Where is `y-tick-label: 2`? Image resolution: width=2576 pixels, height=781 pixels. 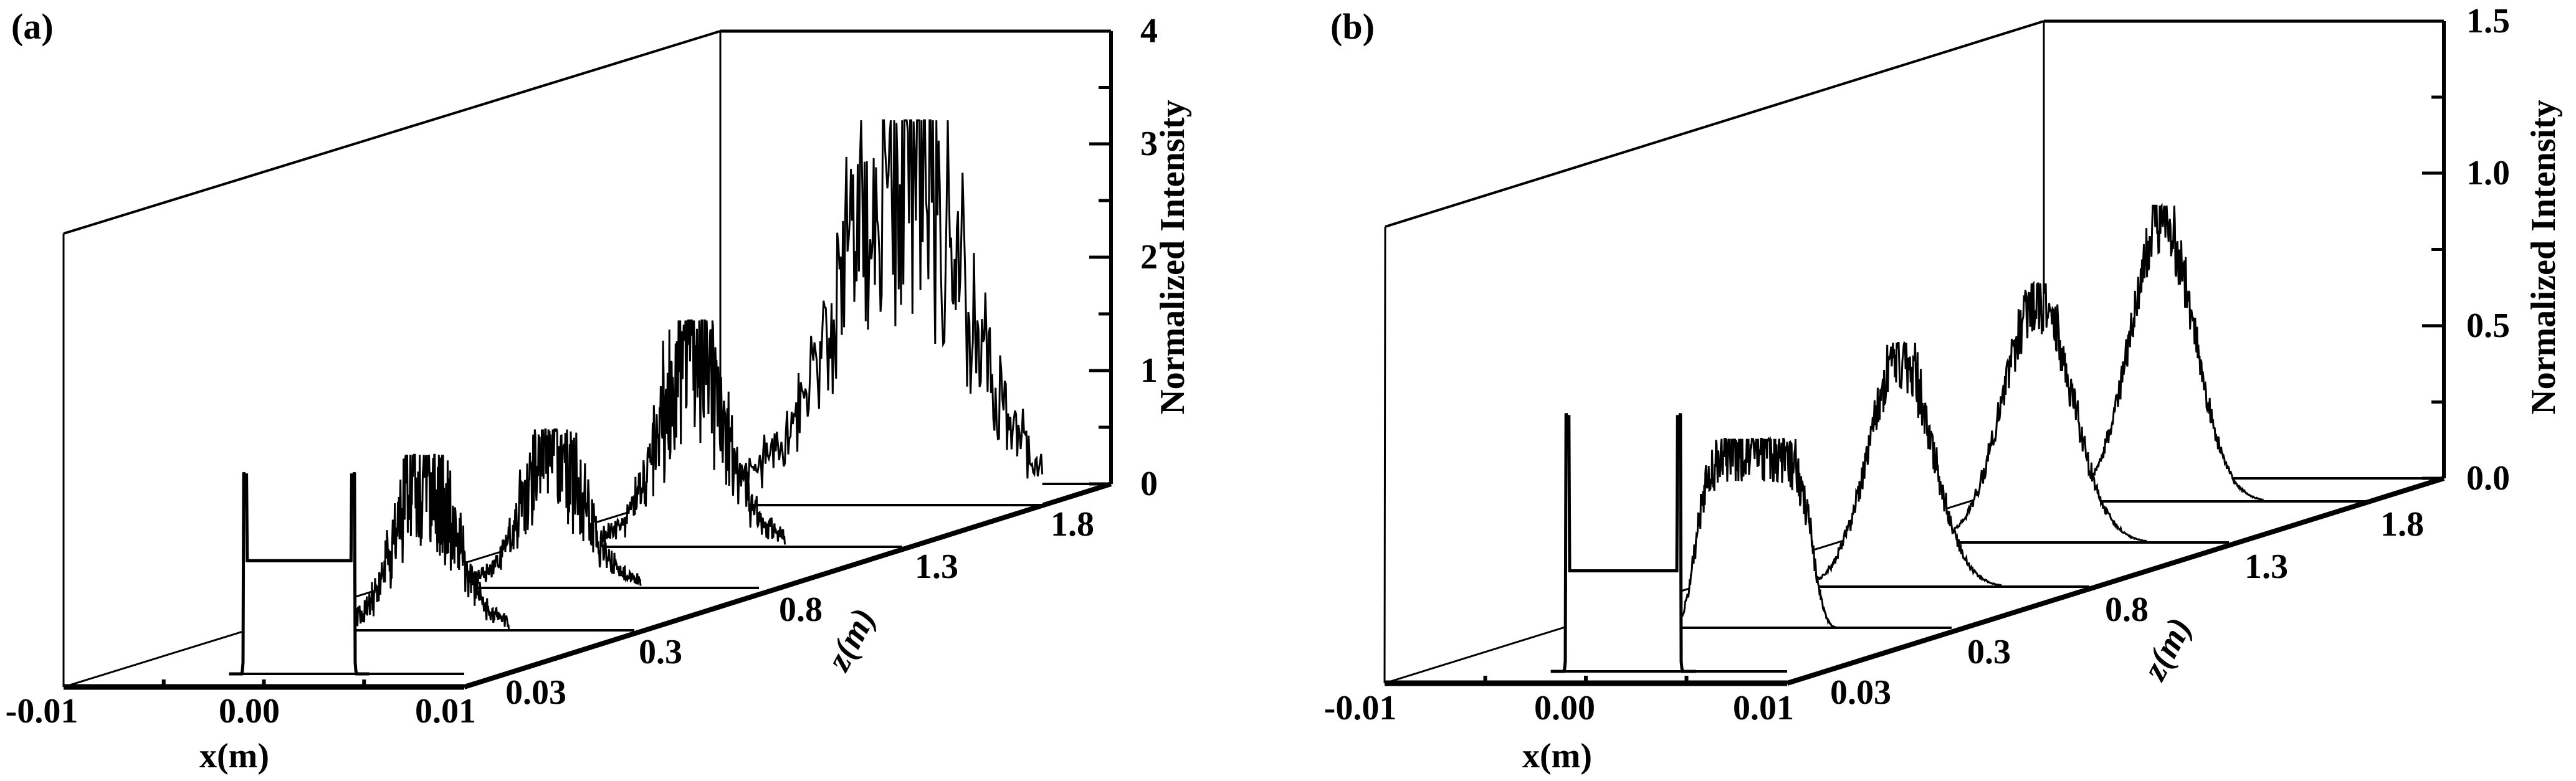
y-tick-label: 2 is located at coordinates (1149, 258).